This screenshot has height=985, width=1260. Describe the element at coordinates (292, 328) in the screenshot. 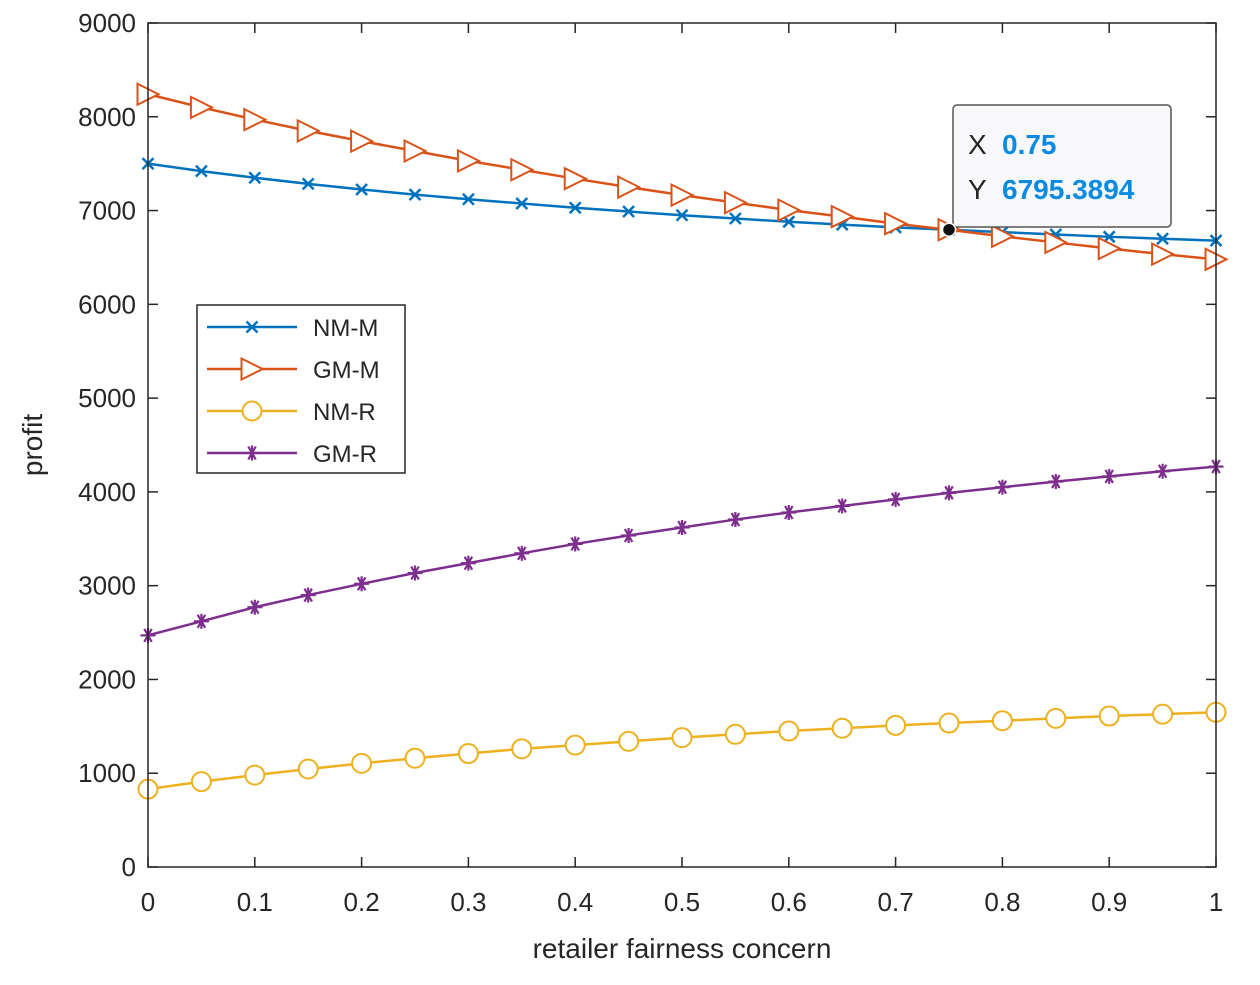

I see `legend-item-nm-m: NM-M` at that location.